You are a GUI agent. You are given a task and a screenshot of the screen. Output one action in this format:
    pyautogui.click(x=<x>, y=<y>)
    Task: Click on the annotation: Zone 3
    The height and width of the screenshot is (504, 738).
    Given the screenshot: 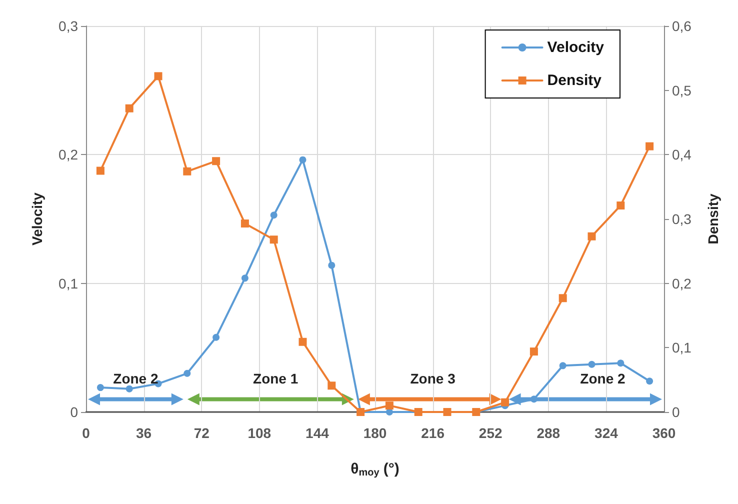 What is the action you would take?
    pyautogui.click(x=433, y=378)
    